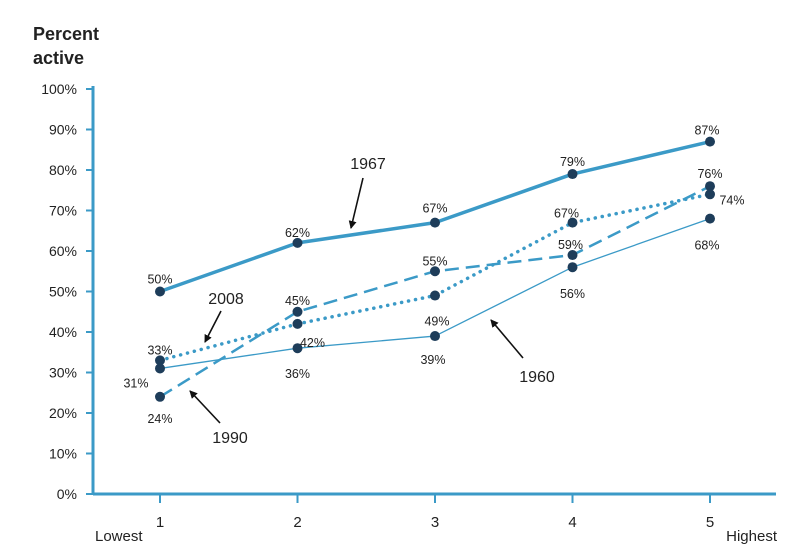 This screenshot has width=800, height=557. Describe the element at coordinates (159, 280) in the screenshot. I see `data-label-1967: 50%` at that location.